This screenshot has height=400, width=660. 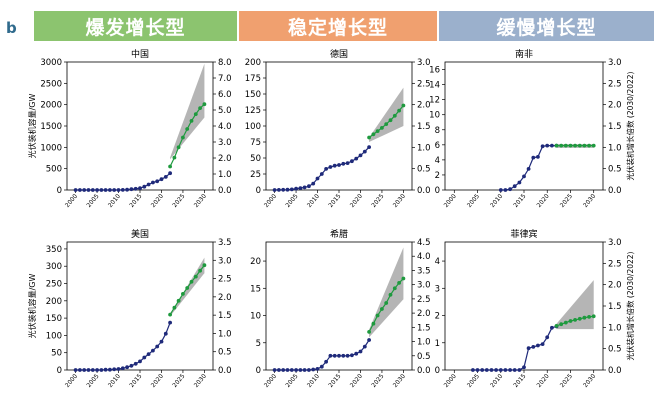 What do you see at coordinates (157, 201) in the screenshot?
I see `x-tick-label: 2020` at bounding box center [157, 201].